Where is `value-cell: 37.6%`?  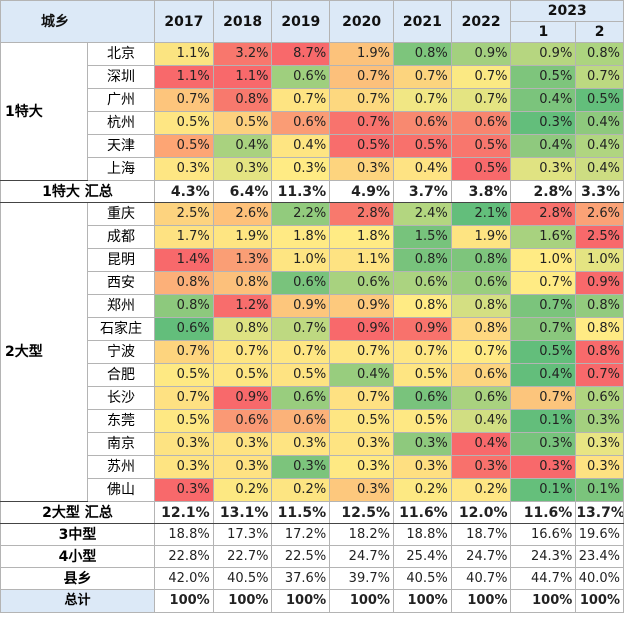
value-cell: 37.6% is located at coordinates (301, 578).